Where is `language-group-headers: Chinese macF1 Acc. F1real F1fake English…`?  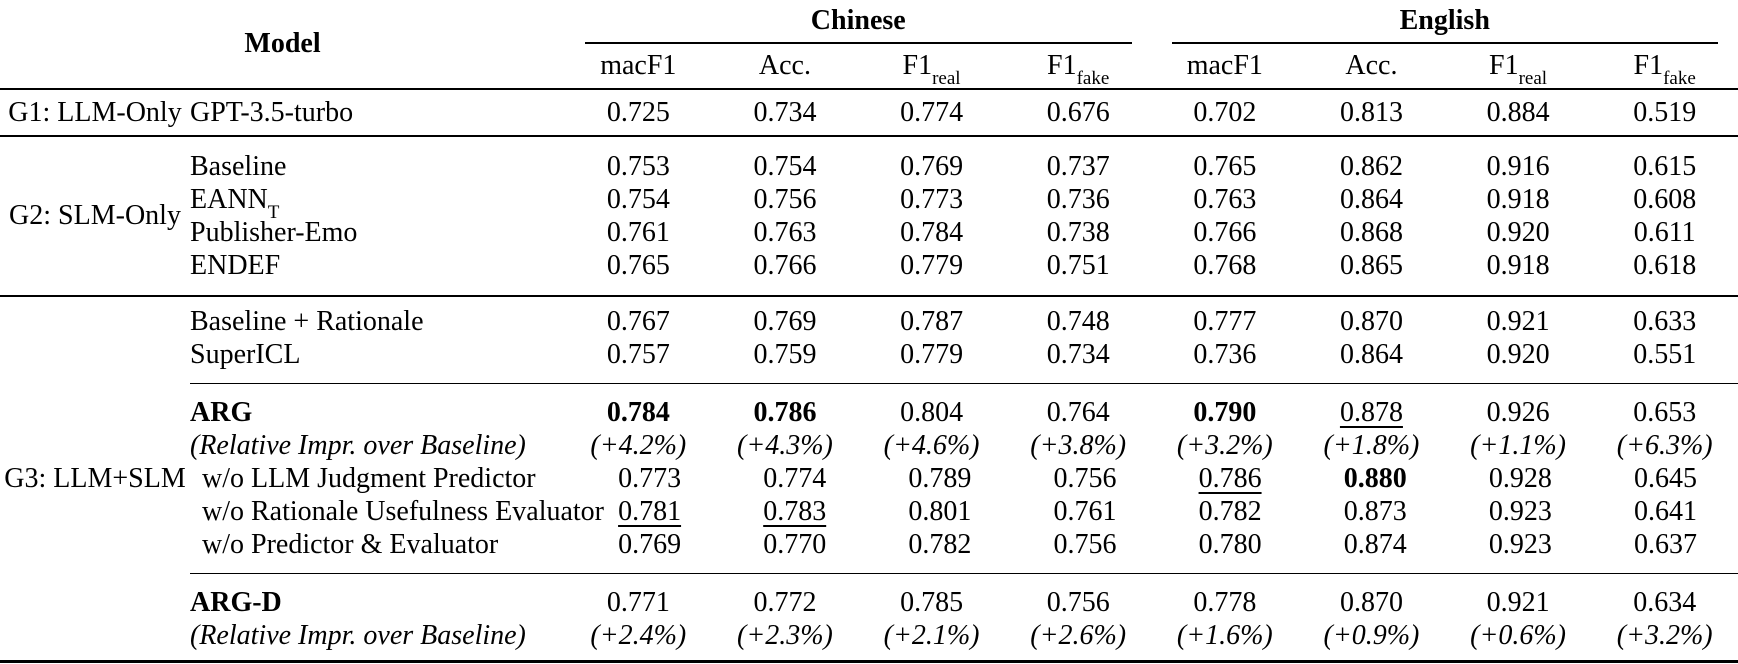
language-group-headers: Chinese macF1 Acc. F1real F1fake English… is located at coordinates (1151, 44).